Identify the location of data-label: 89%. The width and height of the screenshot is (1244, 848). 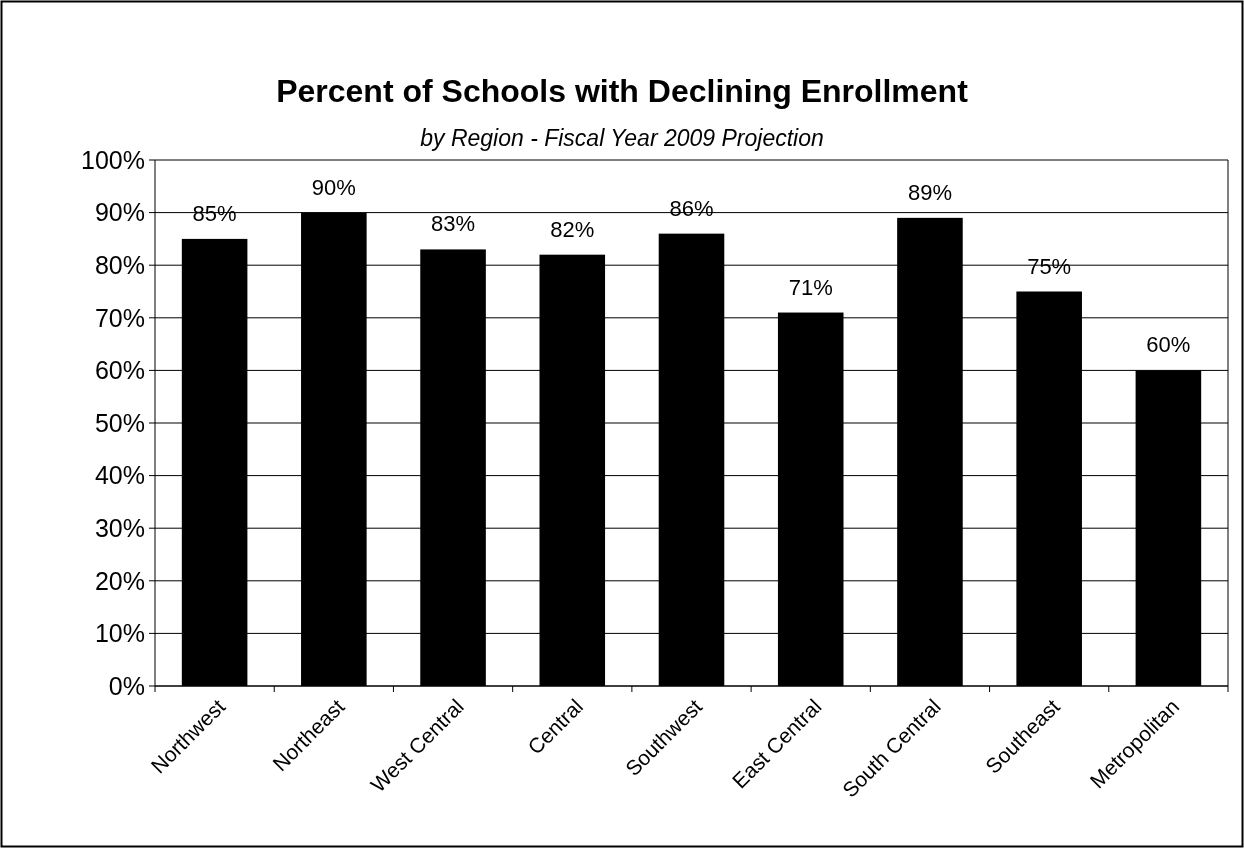
(929, 192).